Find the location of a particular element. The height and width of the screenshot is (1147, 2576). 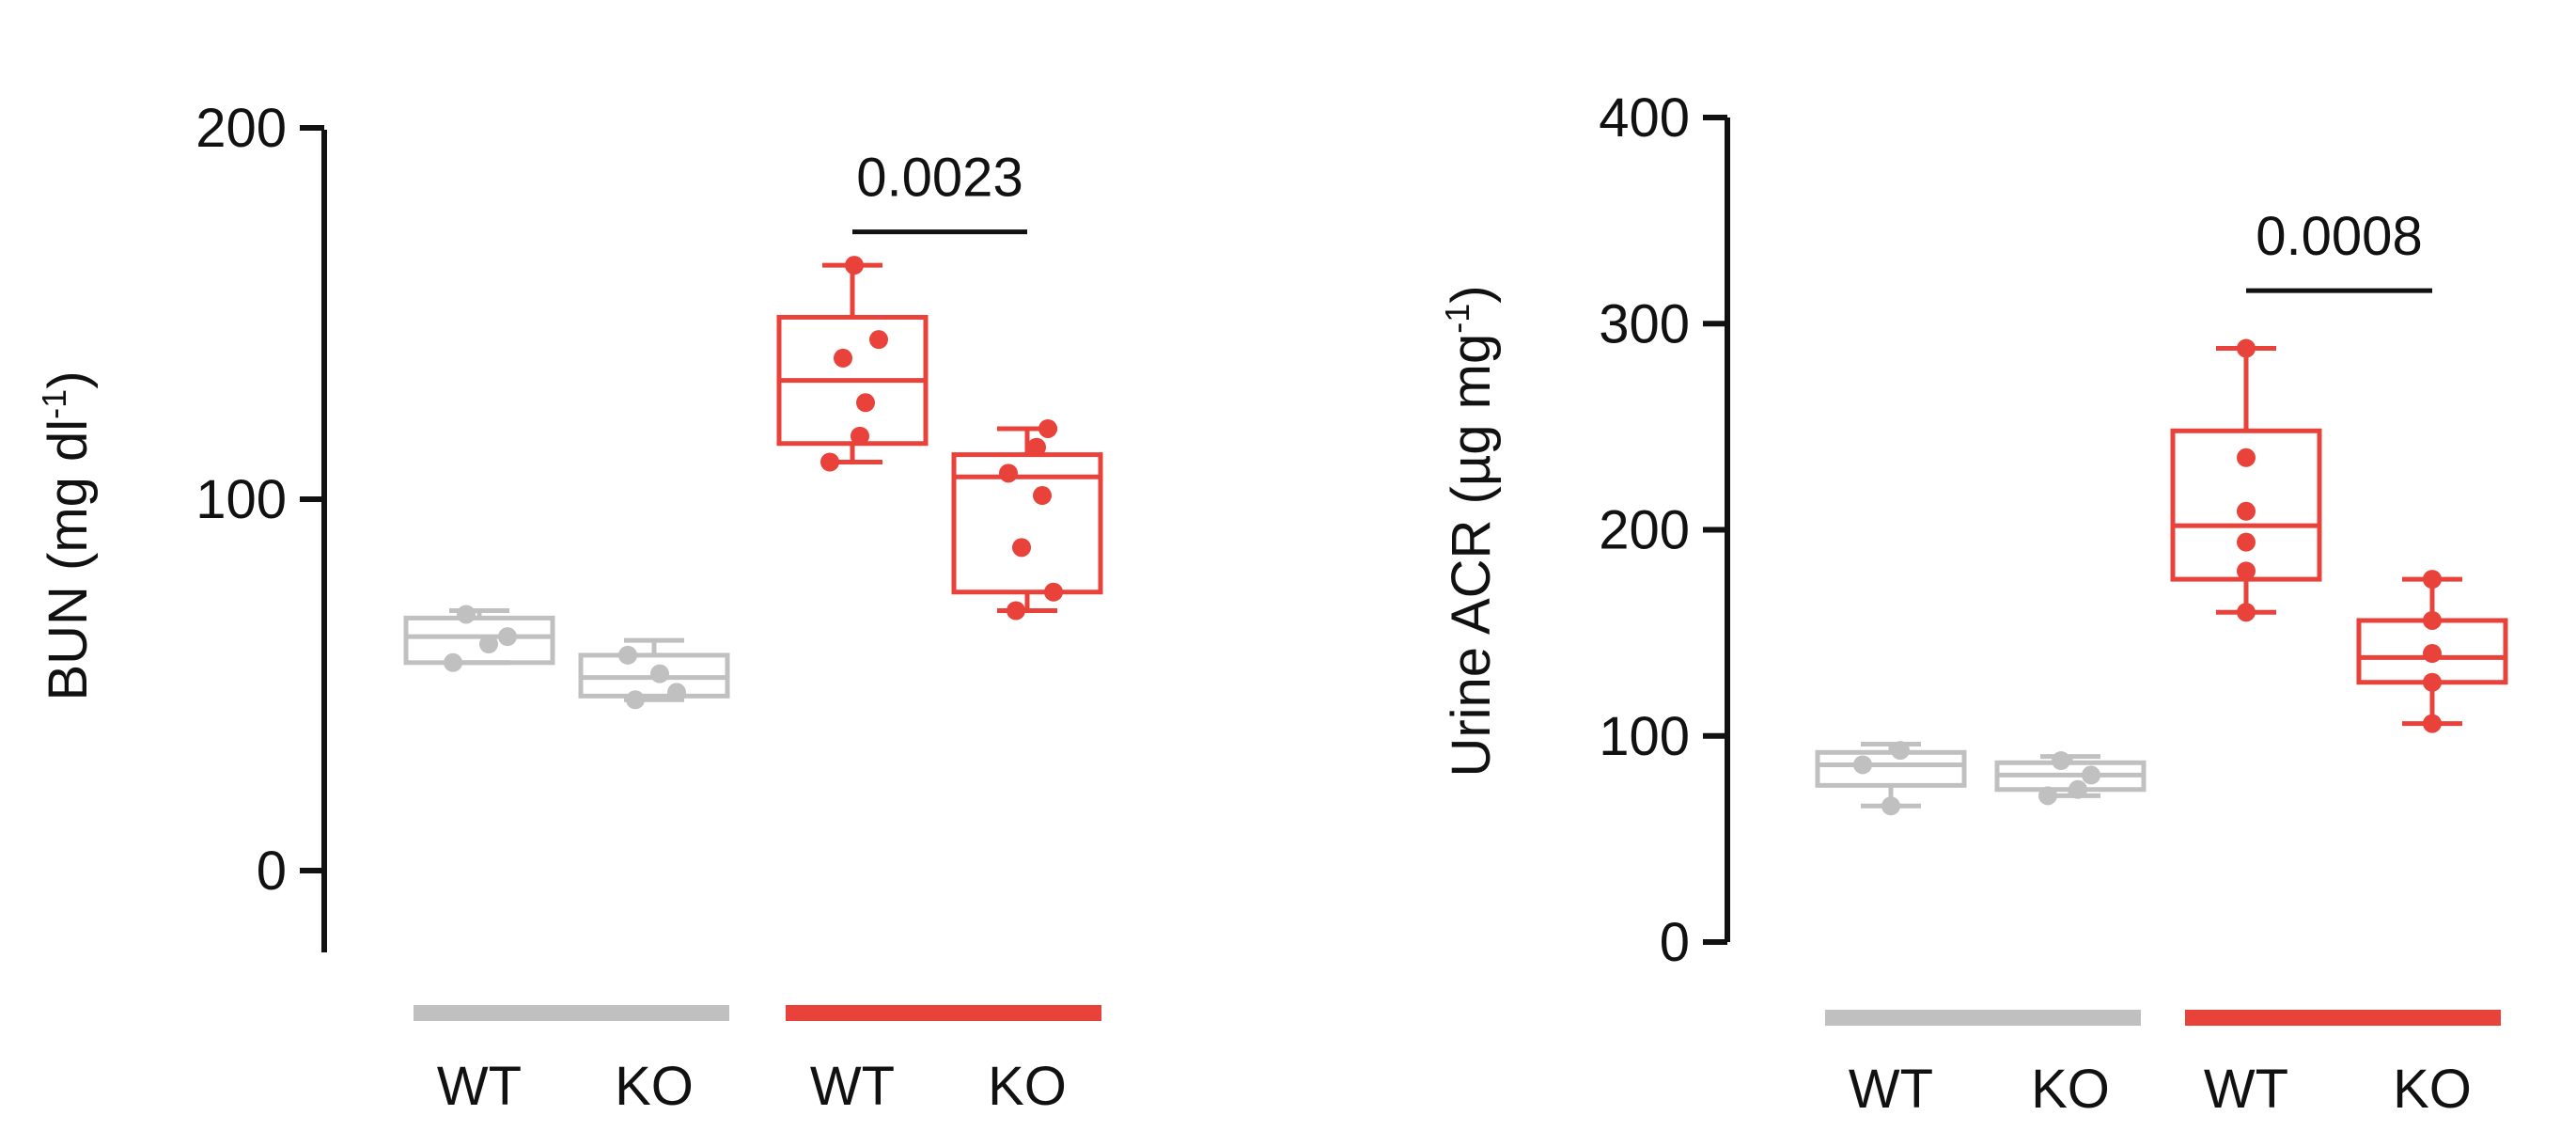

y-axis-title: BUN (mg dl-1) is located at coordinates (67, 535).